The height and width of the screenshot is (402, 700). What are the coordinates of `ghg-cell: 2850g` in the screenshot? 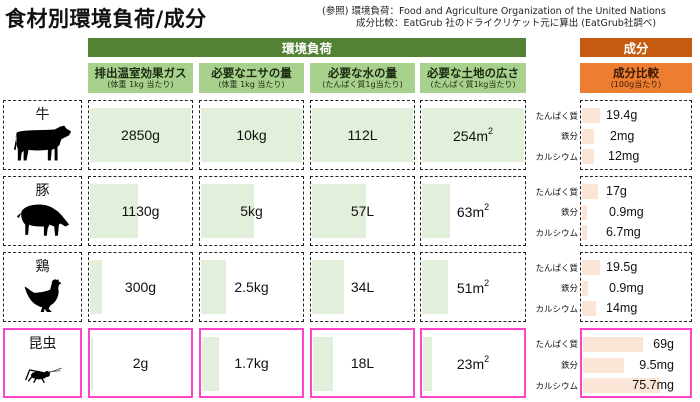 It's located at (140, 135).